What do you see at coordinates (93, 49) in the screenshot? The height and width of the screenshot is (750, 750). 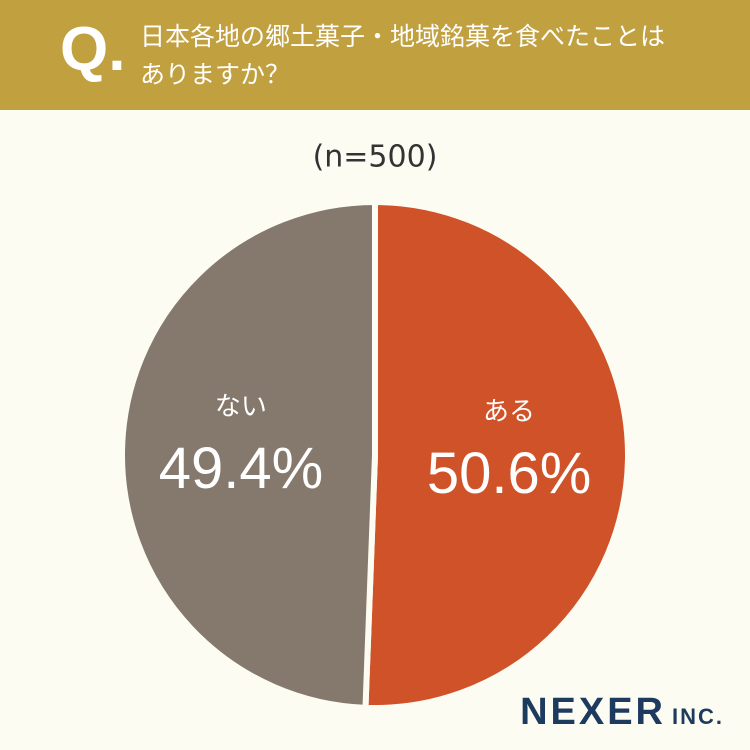 I see `question-mark: Q.` at bounding box center [93, 49].